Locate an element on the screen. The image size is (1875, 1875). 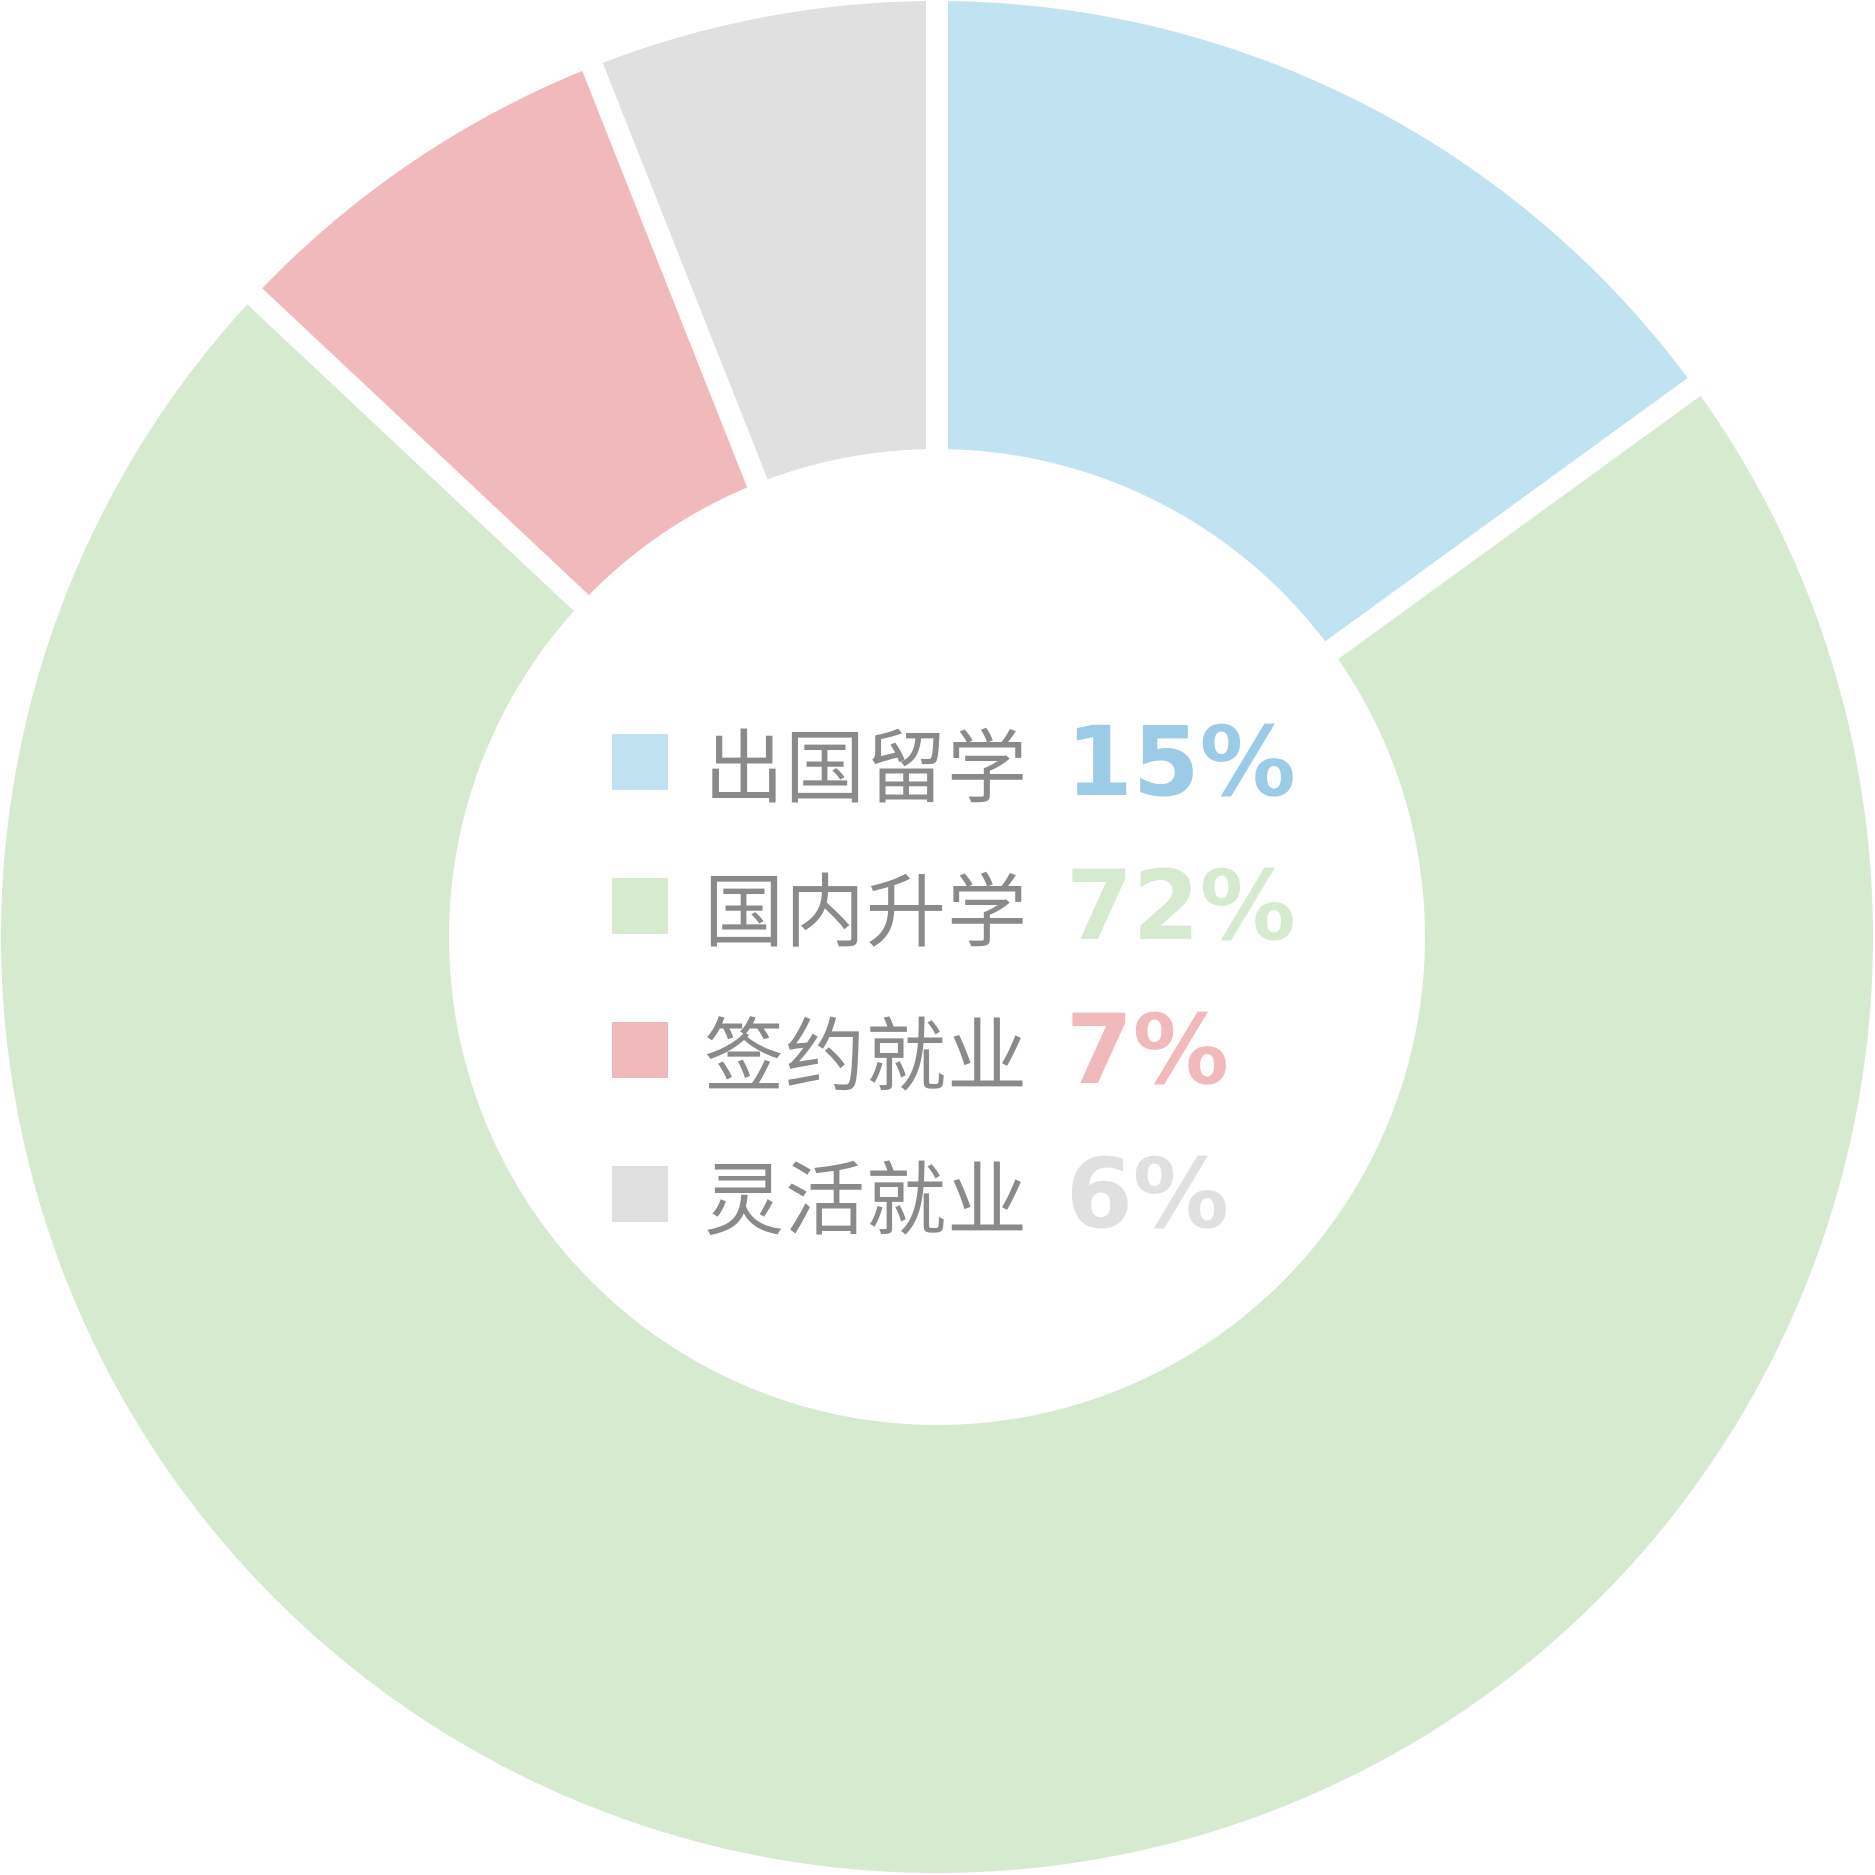
legend-item-contract-employment: 签约就业 7% is located at coordinates (962, 1050).